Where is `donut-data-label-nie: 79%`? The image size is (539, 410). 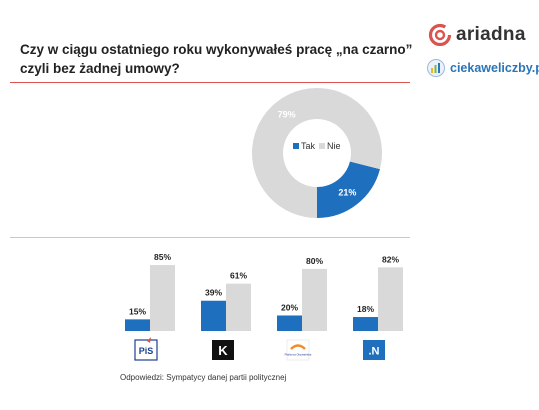
donut-data-label-nie: 79% is located at coordinates (287, 114).